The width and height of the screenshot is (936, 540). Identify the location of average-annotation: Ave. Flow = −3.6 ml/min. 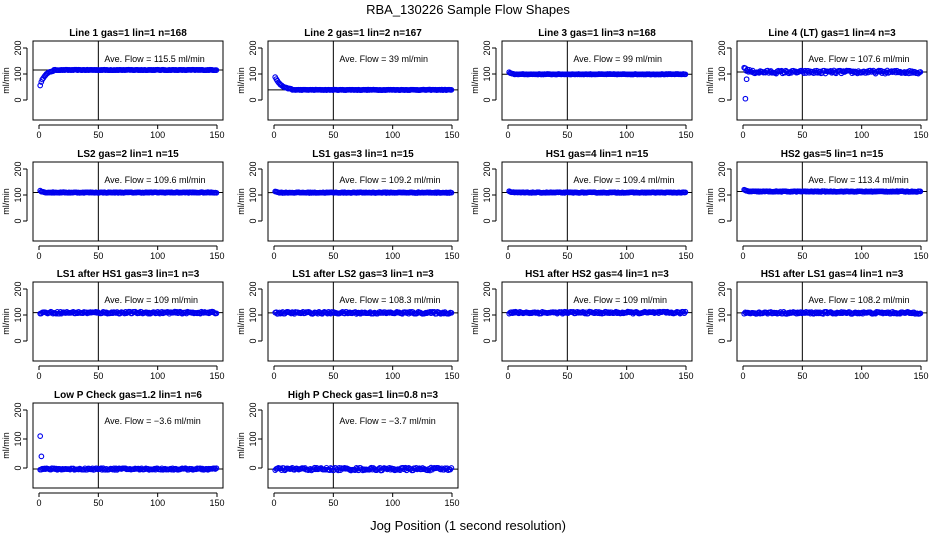
(152, 421).